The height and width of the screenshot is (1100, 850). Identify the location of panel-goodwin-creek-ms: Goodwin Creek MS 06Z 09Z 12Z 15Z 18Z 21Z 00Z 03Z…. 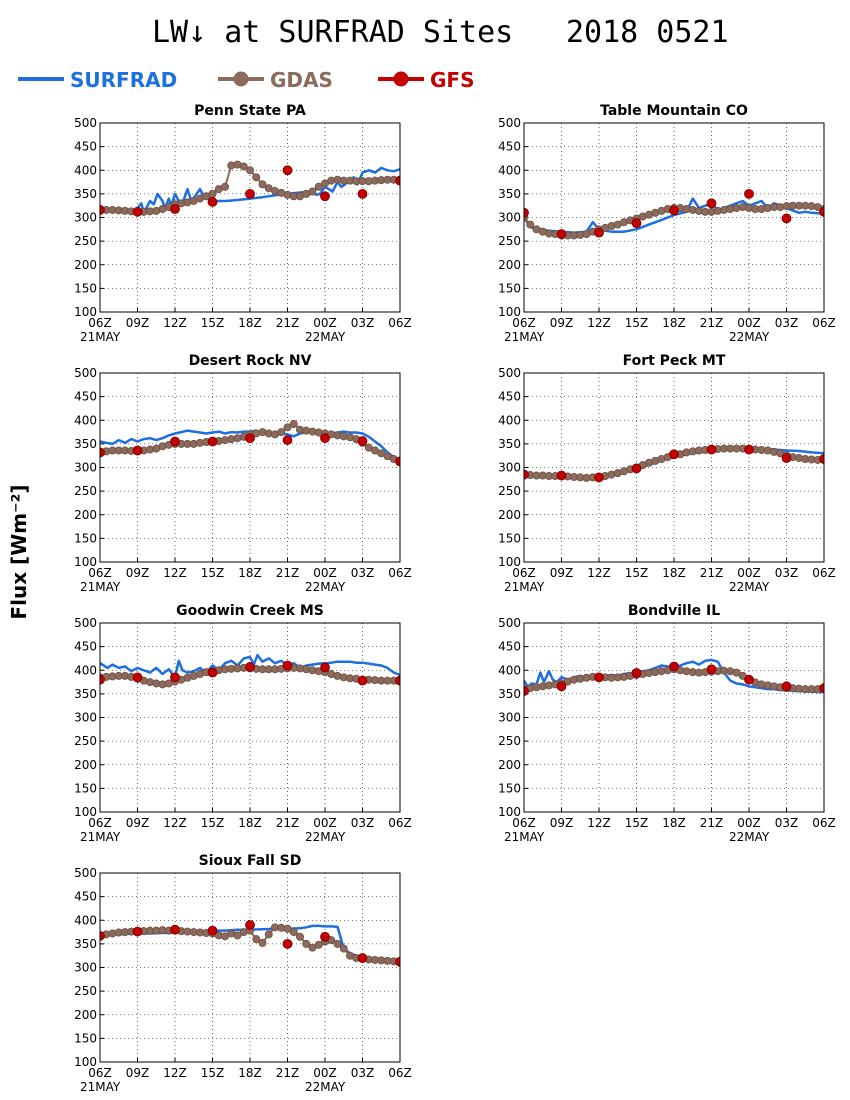
(243, 723).